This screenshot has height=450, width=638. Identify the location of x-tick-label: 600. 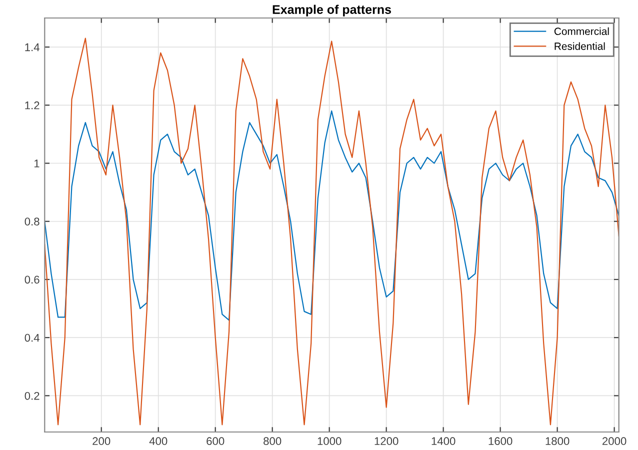
(215, 441).